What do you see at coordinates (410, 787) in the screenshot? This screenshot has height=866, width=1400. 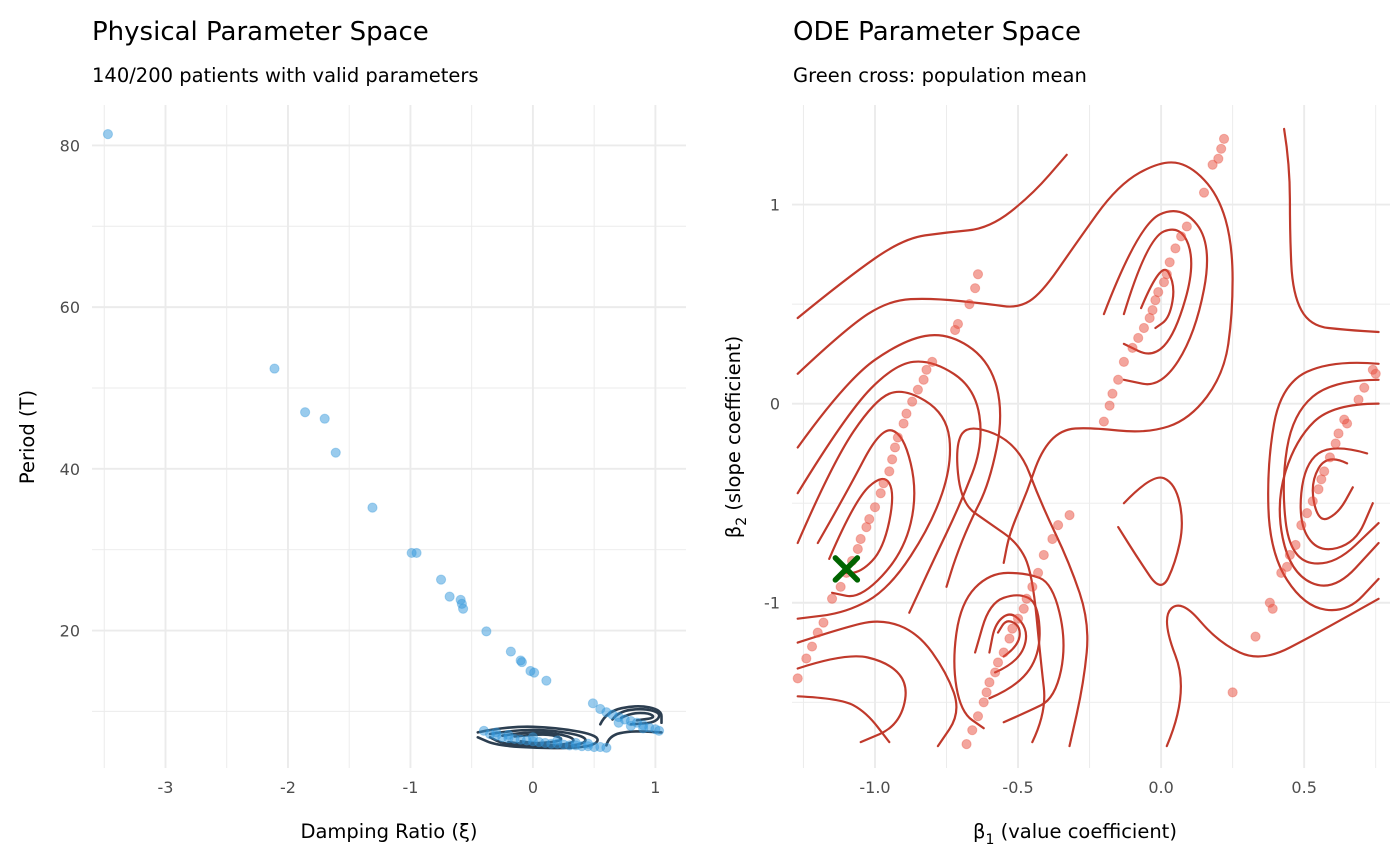 I see `x-tick-label: -1` at bounding box center [410, 787].